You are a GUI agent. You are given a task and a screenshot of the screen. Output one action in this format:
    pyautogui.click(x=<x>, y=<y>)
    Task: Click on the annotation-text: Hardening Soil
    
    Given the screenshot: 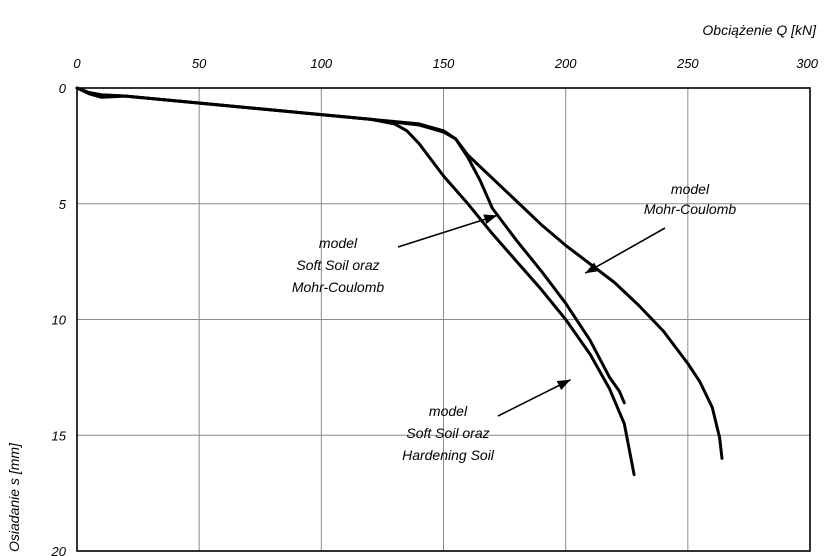 What is the action you would take?
    pyautogui.click(x=448, y=455)
    